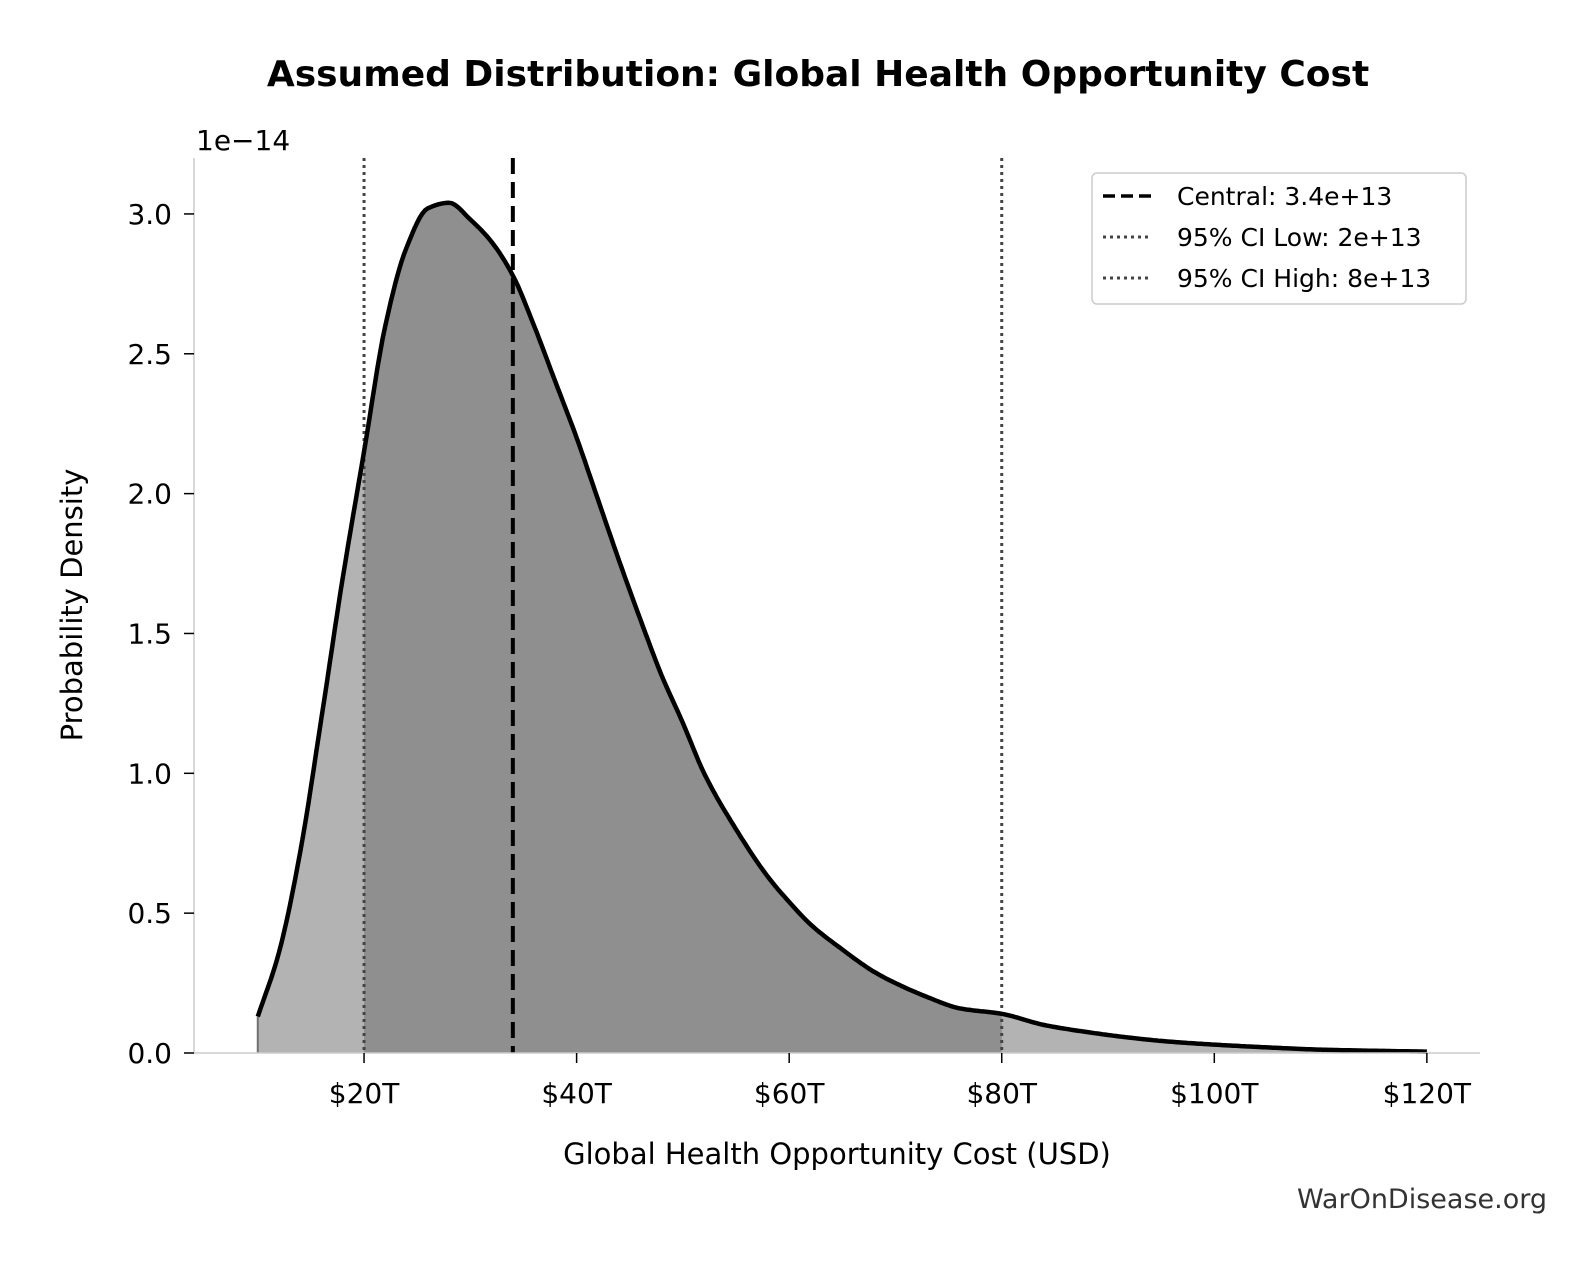  Describe the element at coordinates (364, 1093) in the screenshot. I see `x-tick-label: $20T` at that location.